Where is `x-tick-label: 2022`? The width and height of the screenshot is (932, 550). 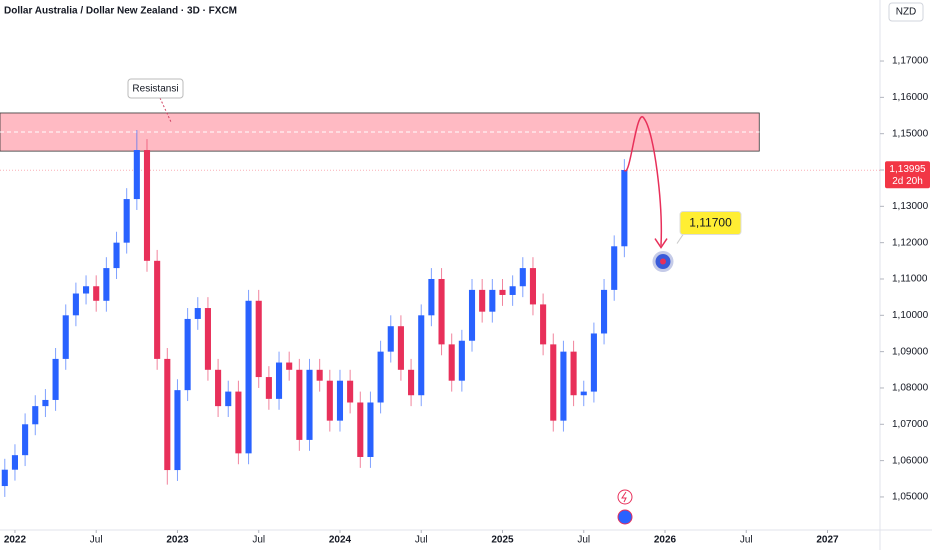 x-tick-label: 2022 is located at coordinates (15, 540).